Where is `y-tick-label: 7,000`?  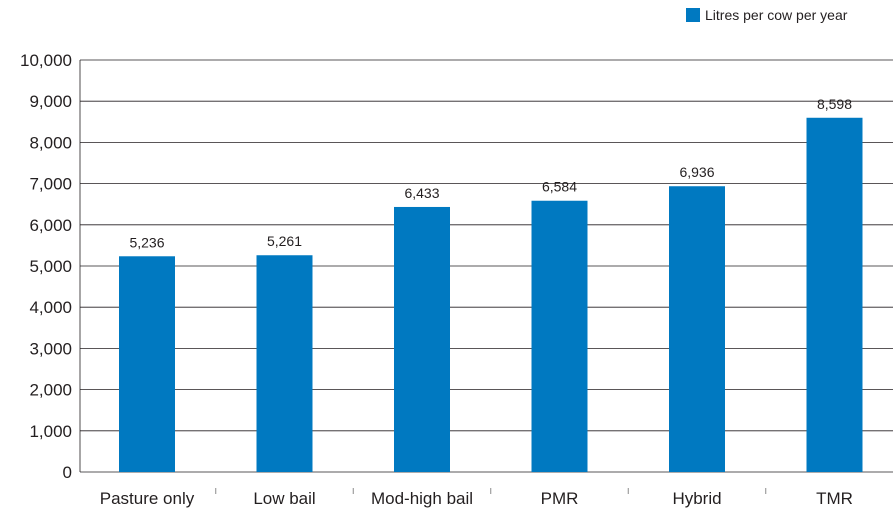 y-tick-label: 7,000 is located at coordinates (50, 184).